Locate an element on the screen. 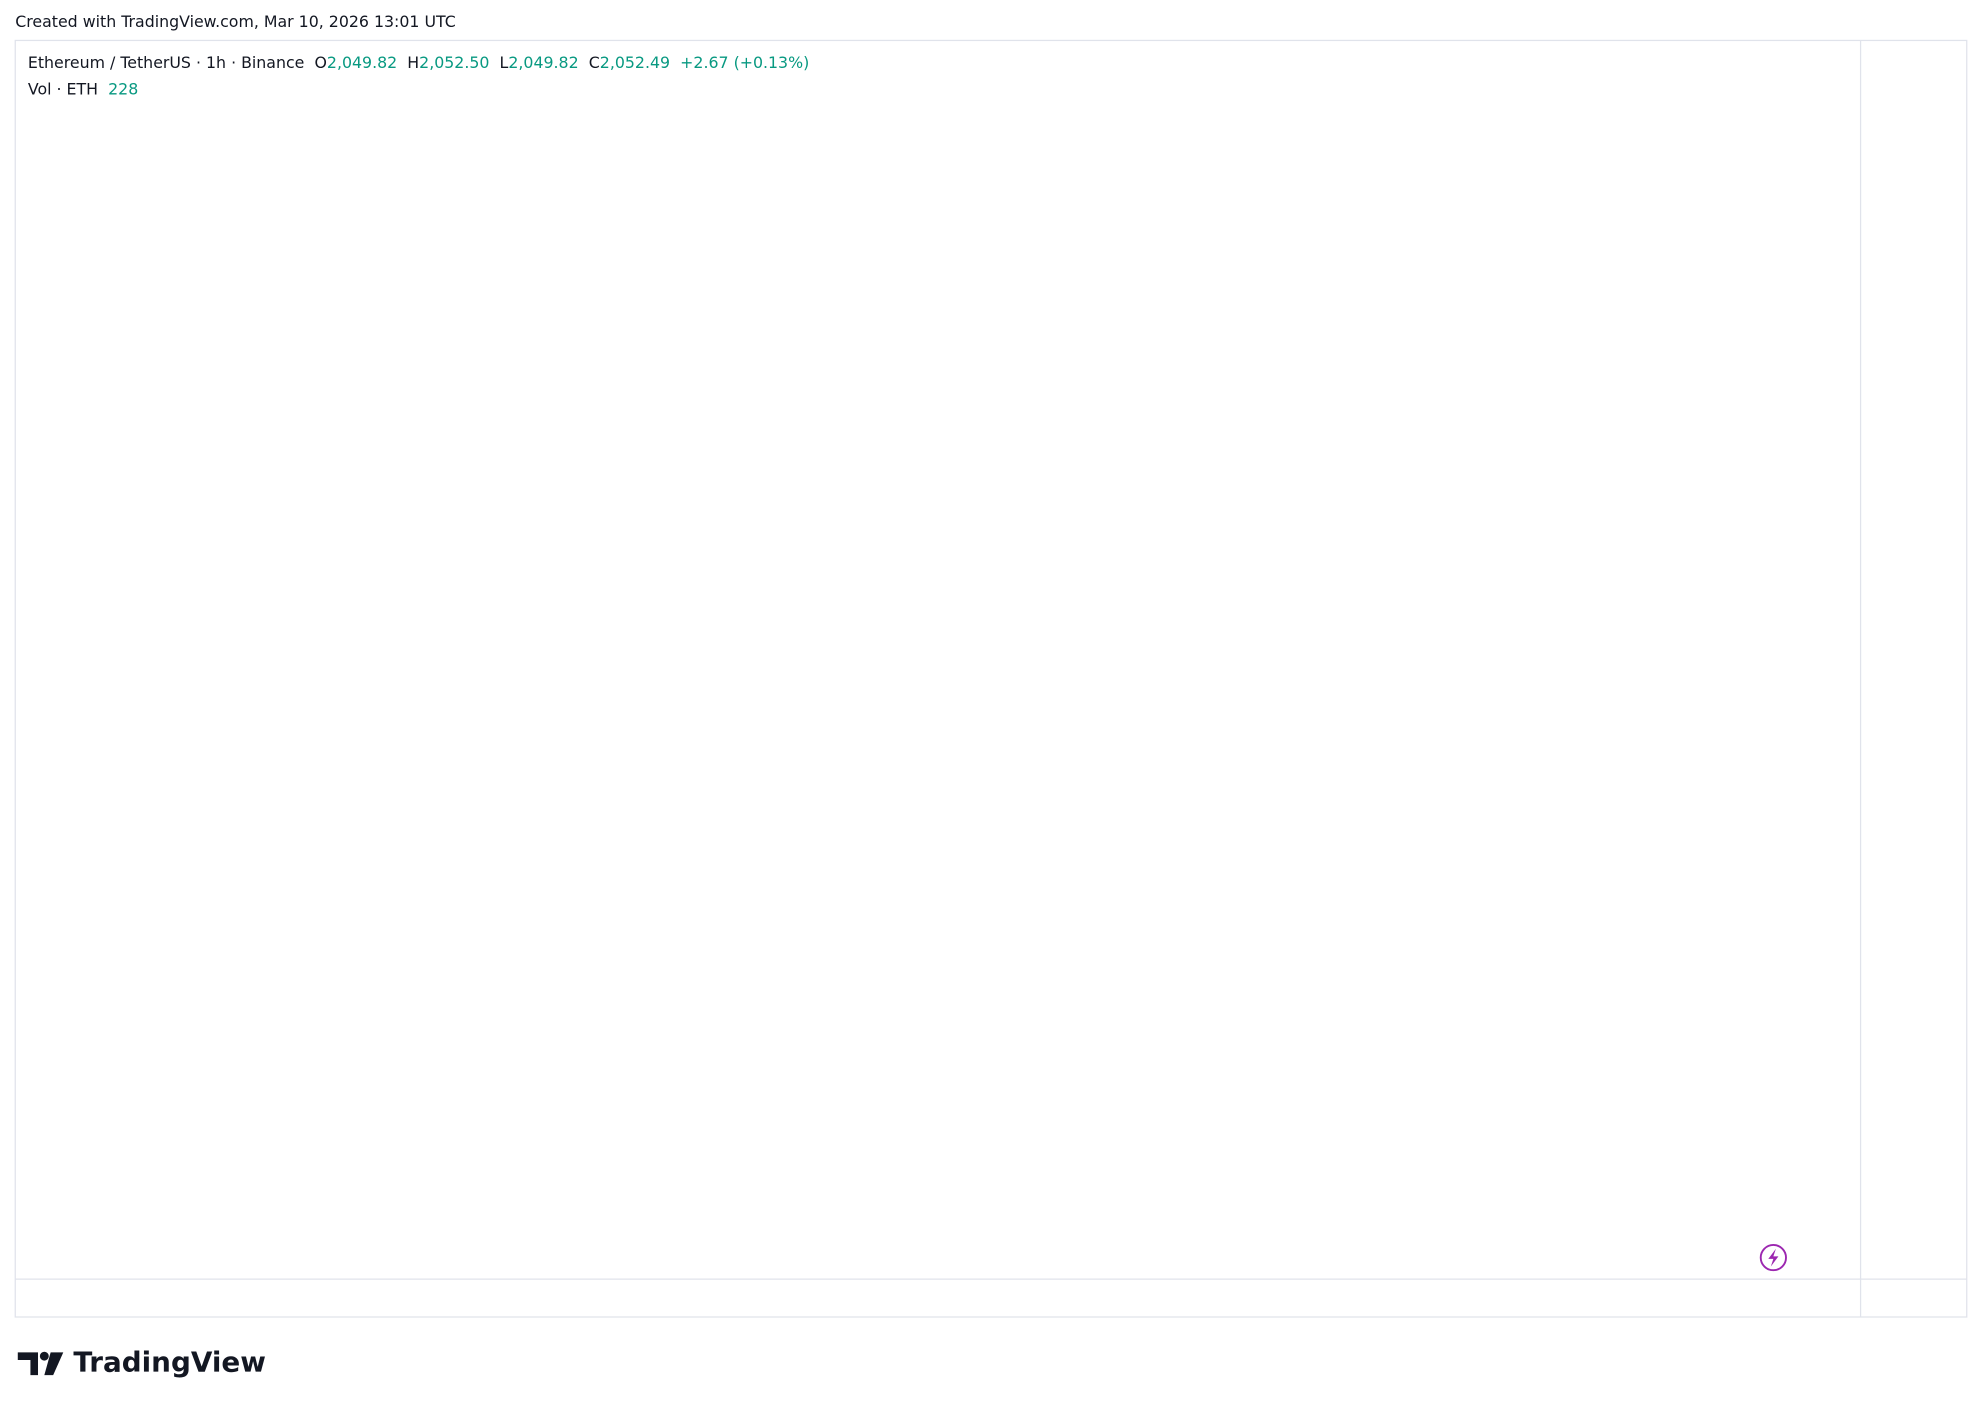  high-key: H is located at coordinates (413, 62).